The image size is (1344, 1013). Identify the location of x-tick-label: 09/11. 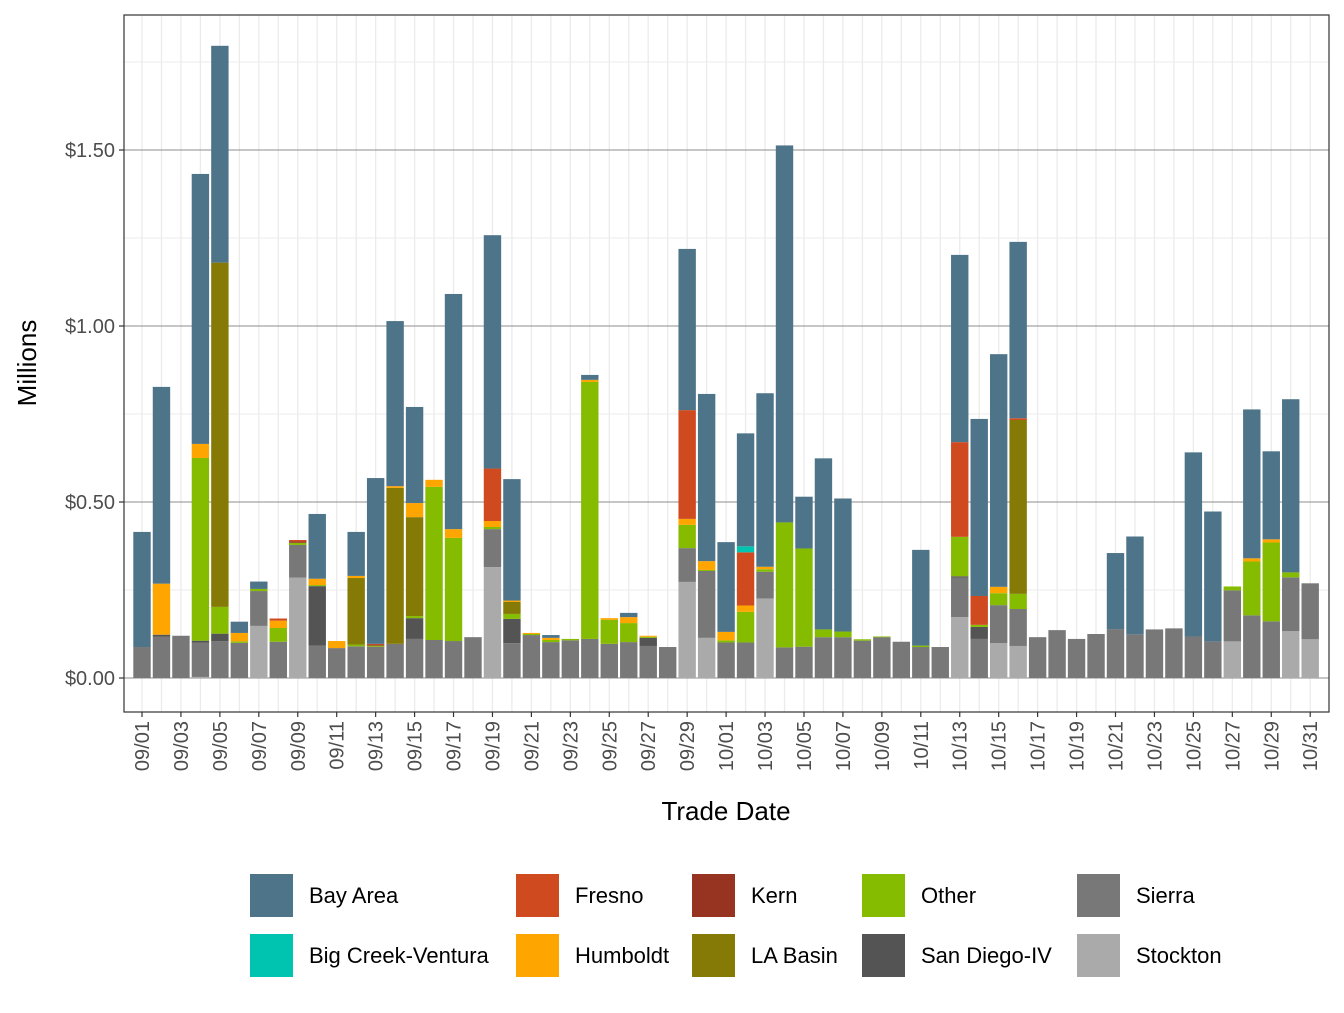
(338, 745).